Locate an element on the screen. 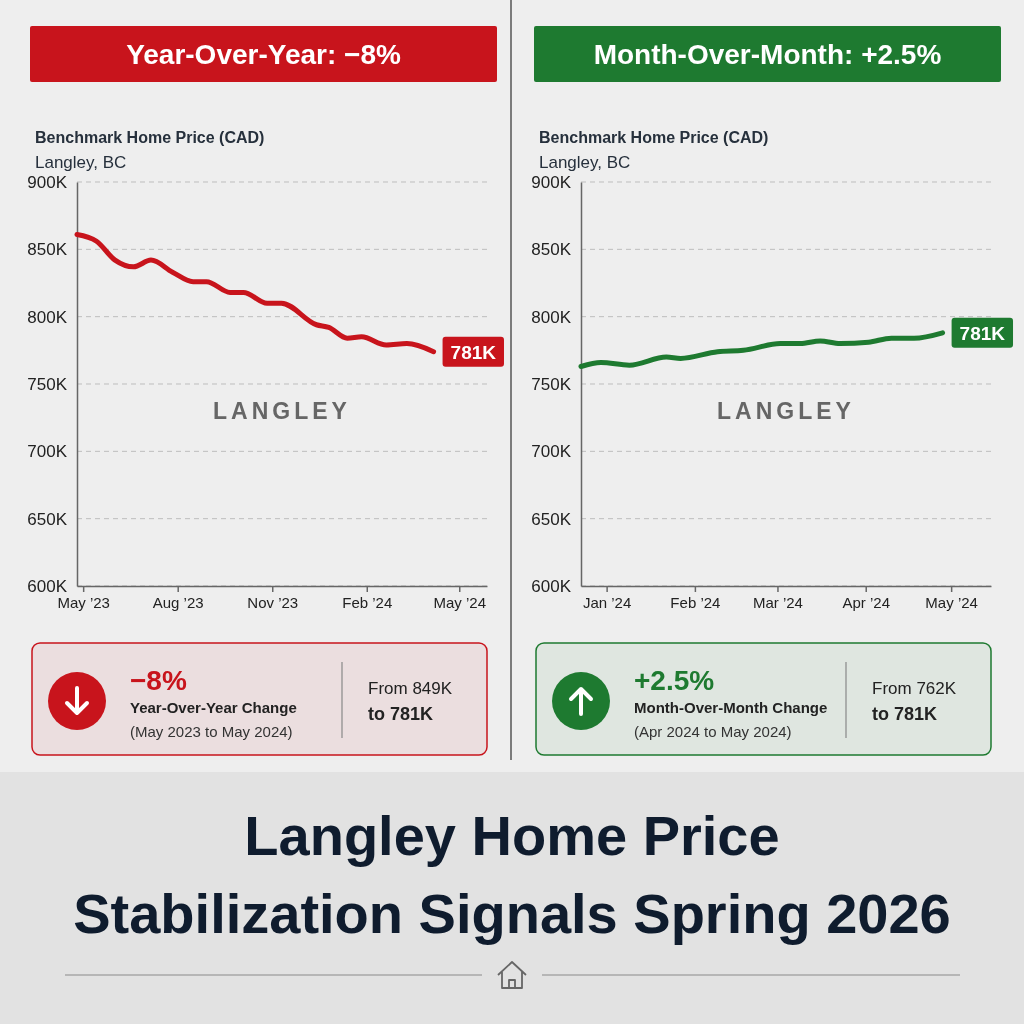 This screenshot has height=1024, width=1024. text: (Apr 2024 to May 2024) is located at coordinates (713, 731).